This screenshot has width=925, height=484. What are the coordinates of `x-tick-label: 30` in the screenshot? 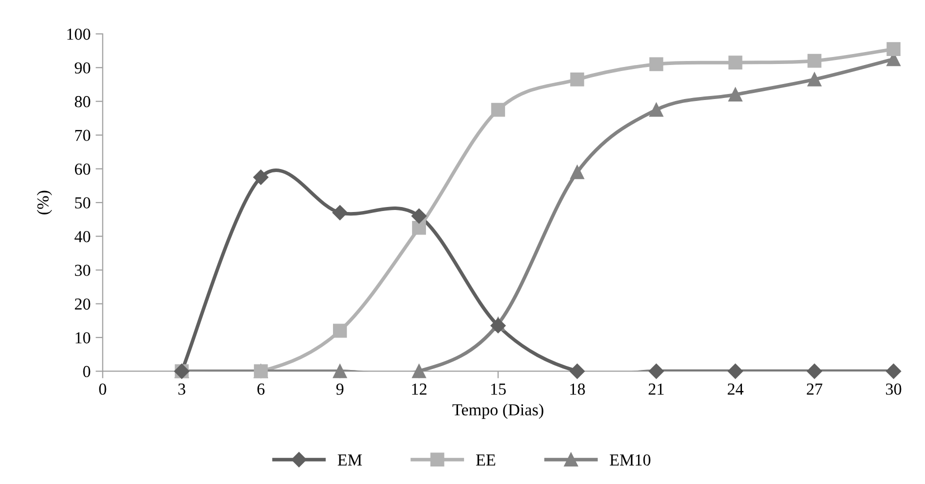 It's located at (894, 389).